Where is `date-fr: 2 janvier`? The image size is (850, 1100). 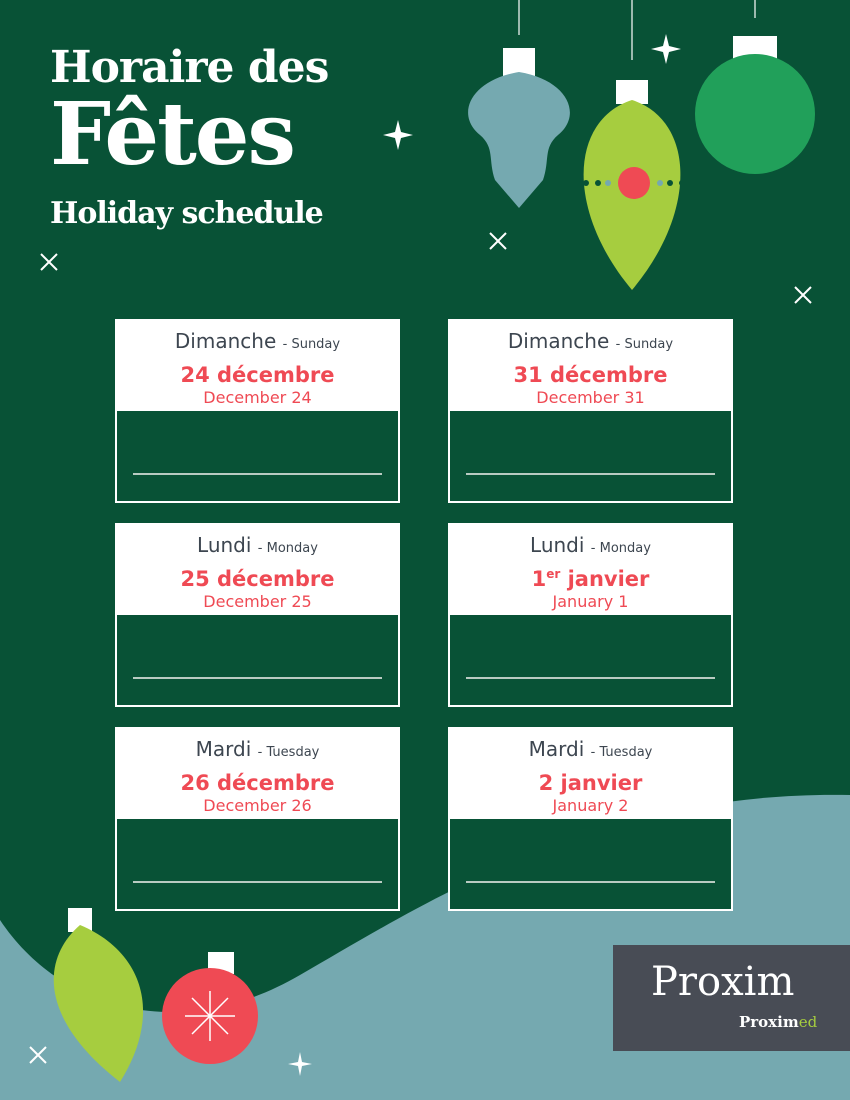 date-fr: 2 janvier is located at coordinates (590, 780).